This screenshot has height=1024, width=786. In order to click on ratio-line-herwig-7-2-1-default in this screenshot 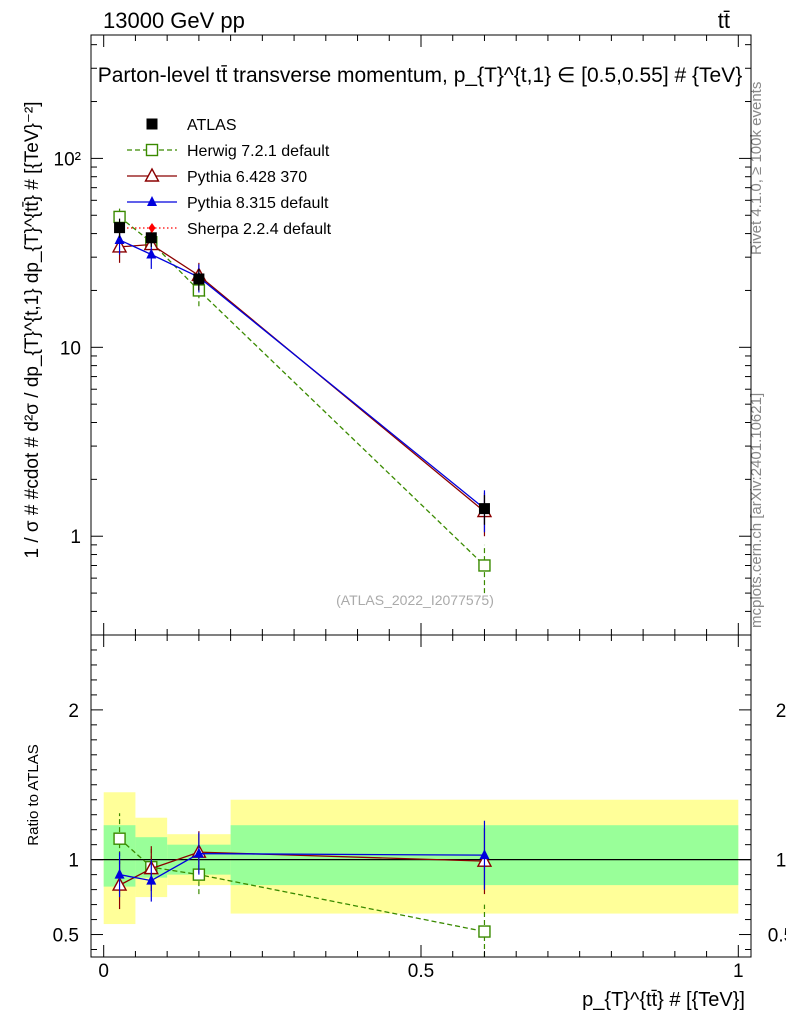, I will do `click(302, 885)`.